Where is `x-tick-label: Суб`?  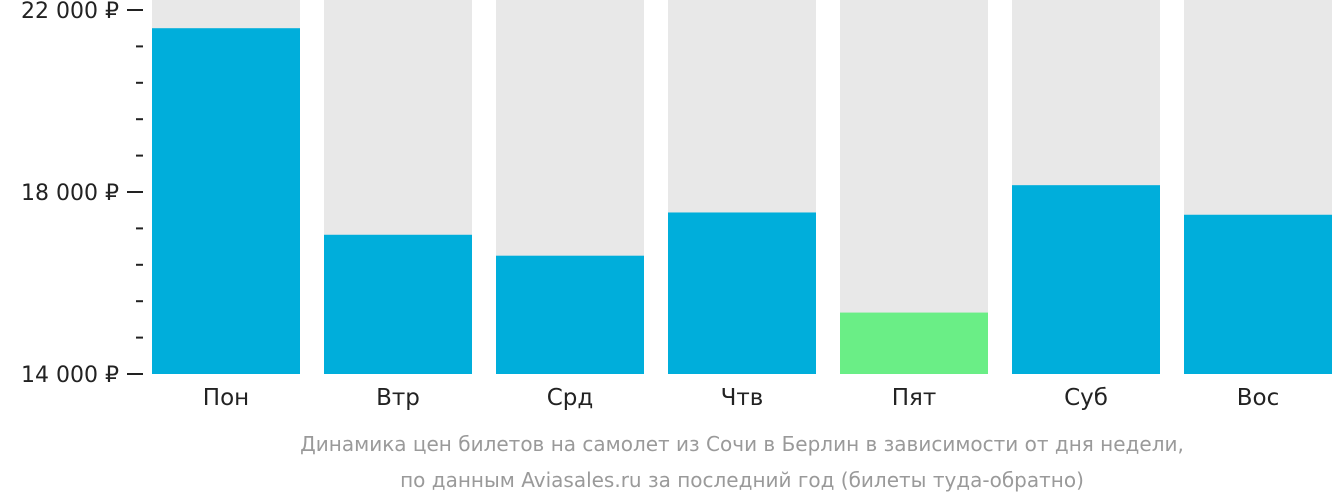
x-tick-label: Суб is located at coordinates (1086, 398).